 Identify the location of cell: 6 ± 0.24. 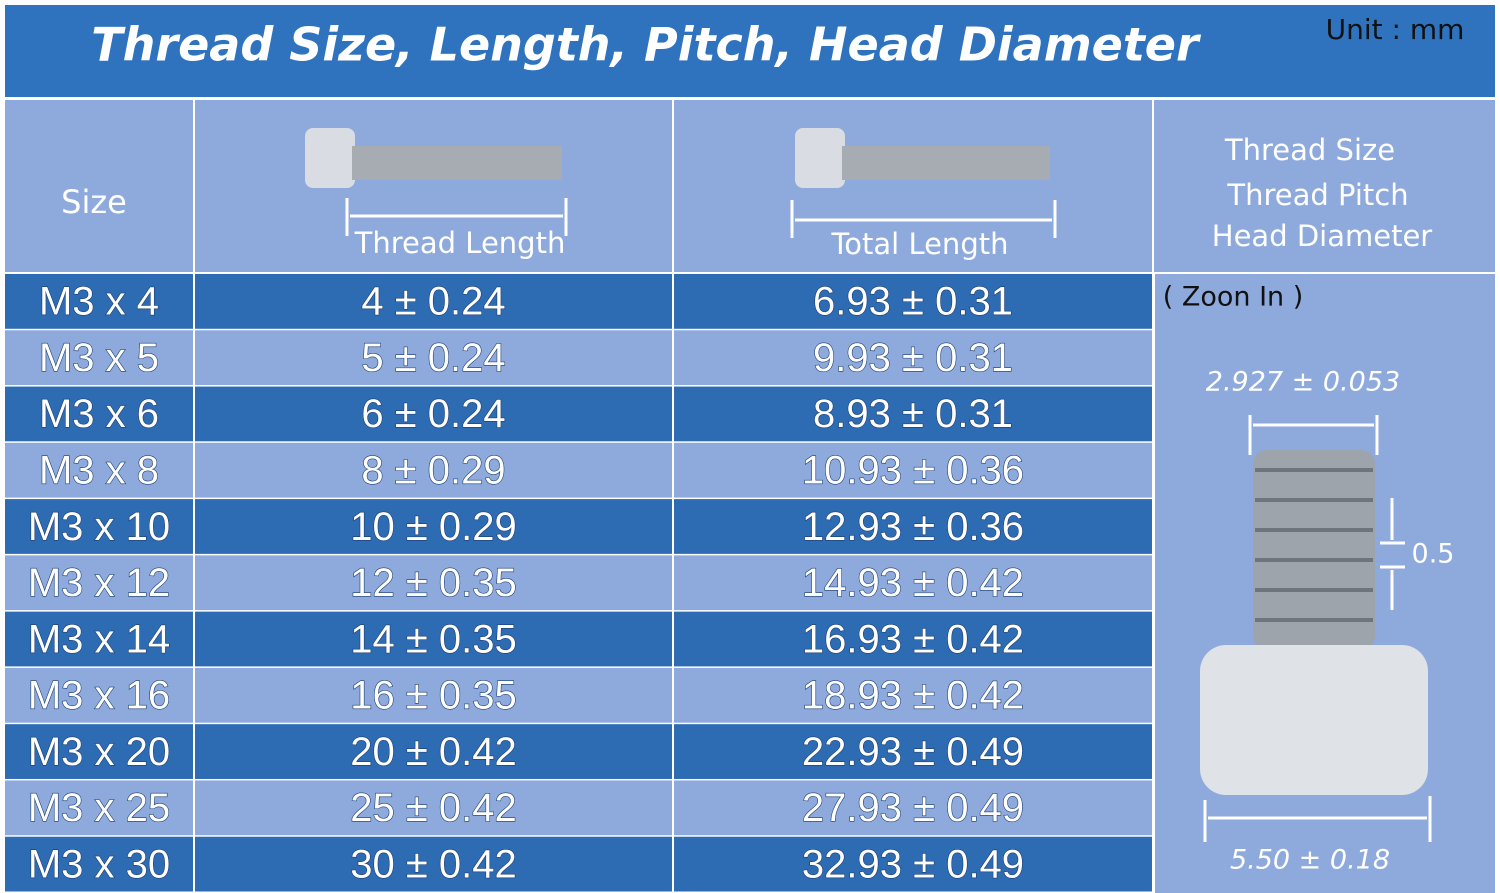
(433, 414).